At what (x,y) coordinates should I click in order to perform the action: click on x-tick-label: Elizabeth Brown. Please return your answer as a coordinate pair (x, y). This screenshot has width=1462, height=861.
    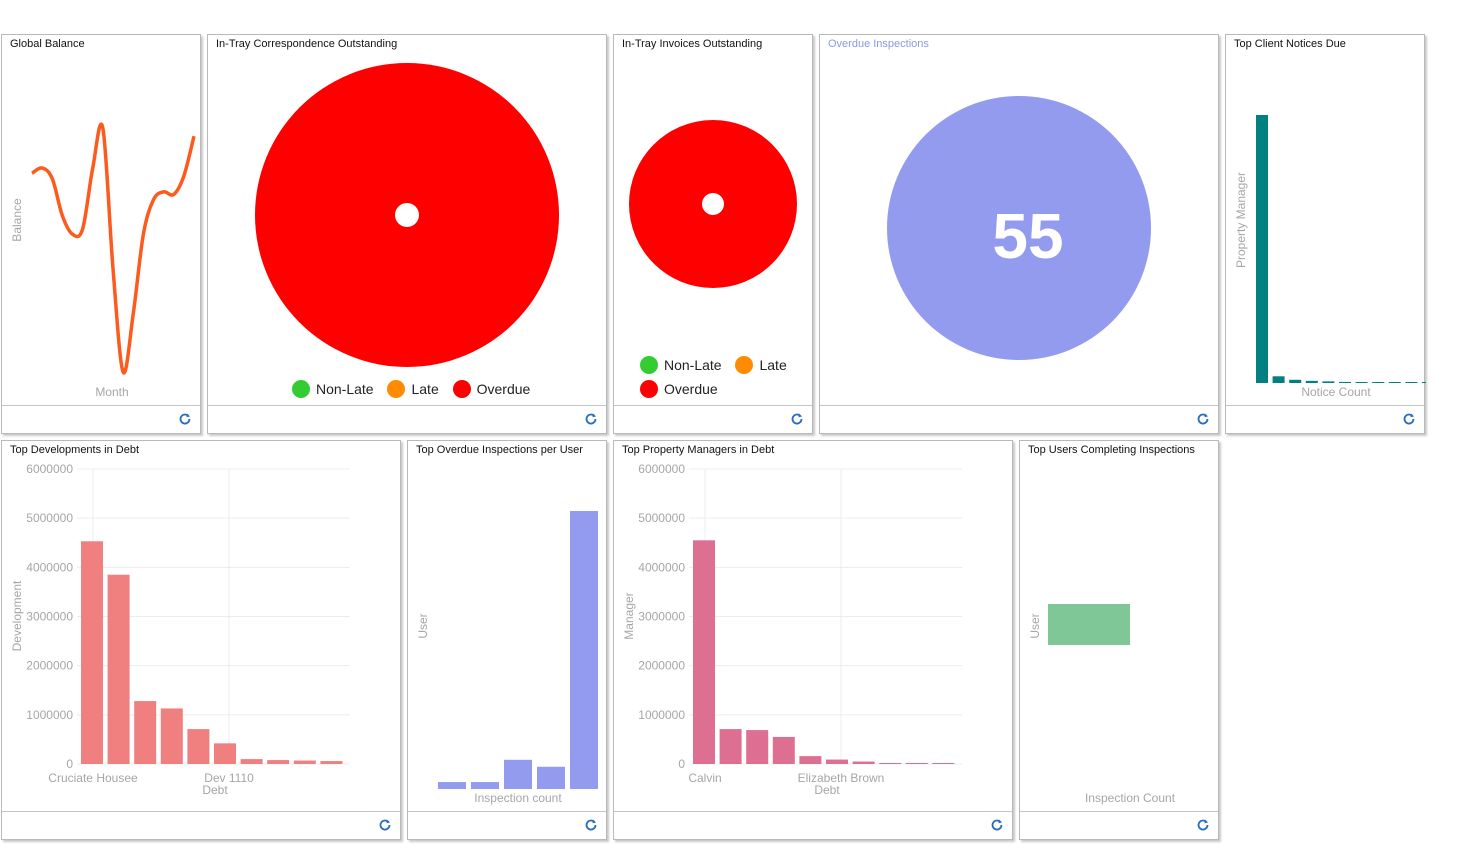
    Looking at the image, I should click on (841, 778).